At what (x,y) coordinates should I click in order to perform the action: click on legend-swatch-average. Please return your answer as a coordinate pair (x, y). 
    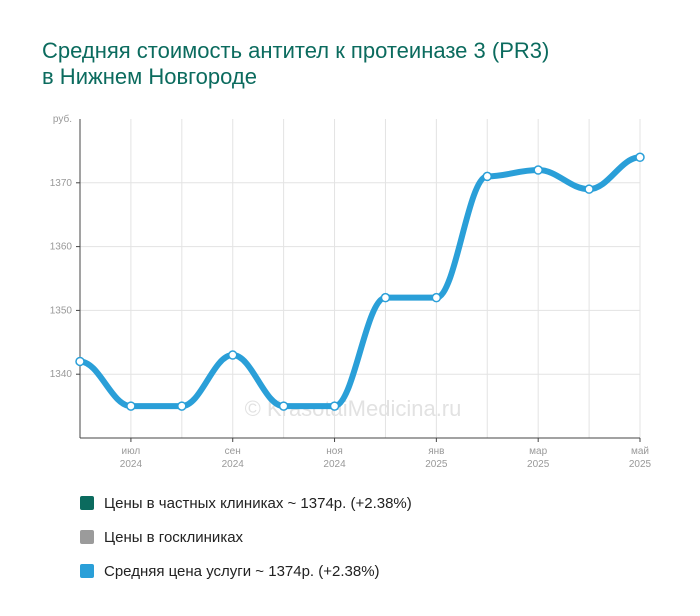
    Looking at the image, I should click on (87, 571).